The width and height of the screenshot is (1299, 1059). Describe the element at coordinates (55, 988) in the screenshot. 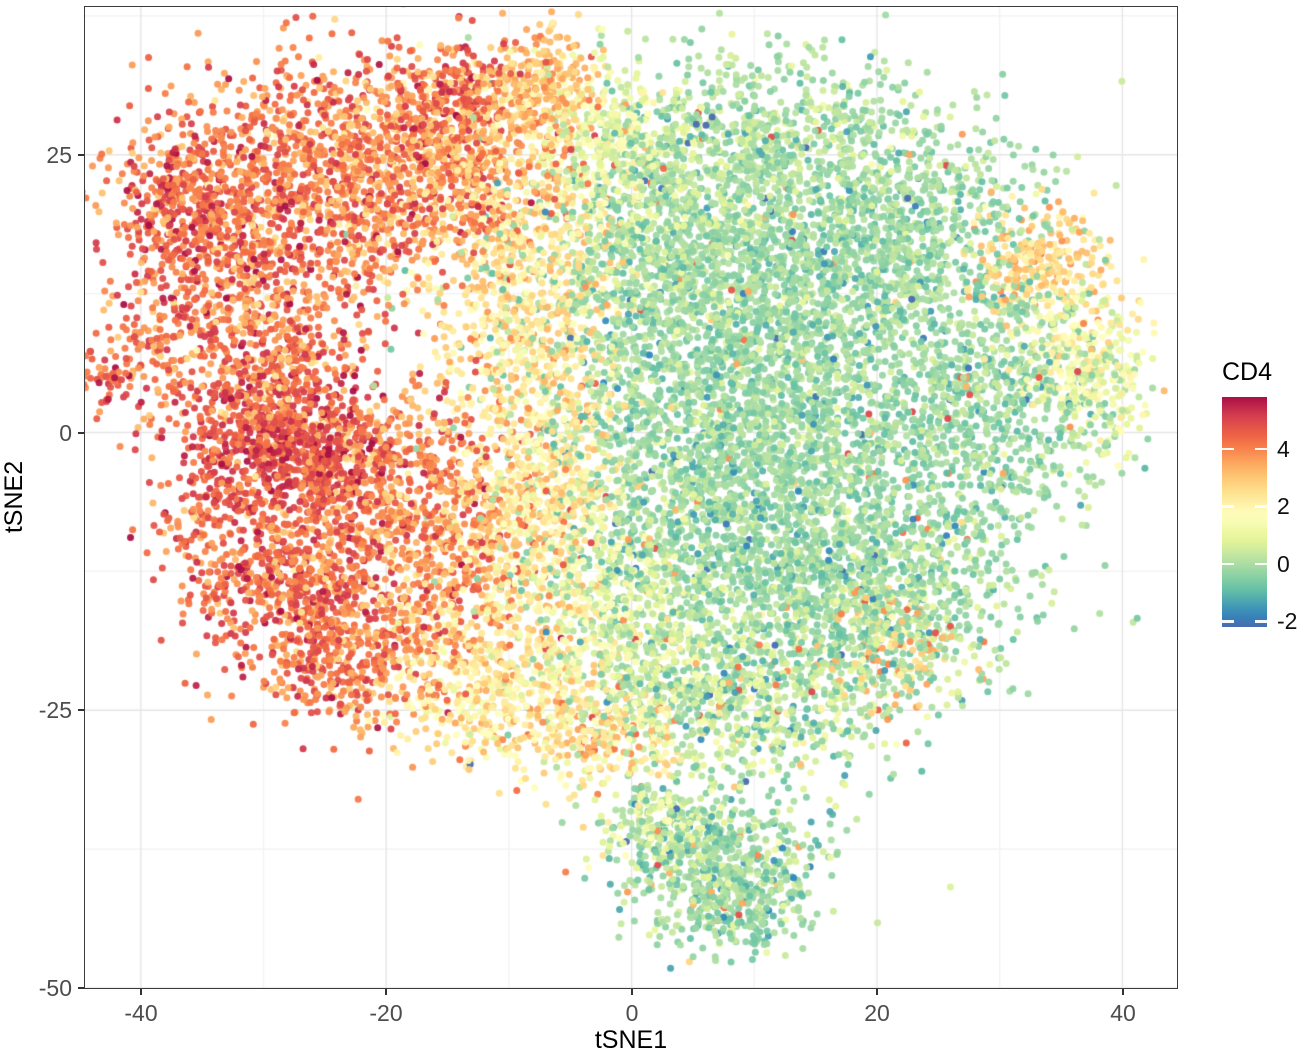

I see `y-tick-label: -50` at that location.